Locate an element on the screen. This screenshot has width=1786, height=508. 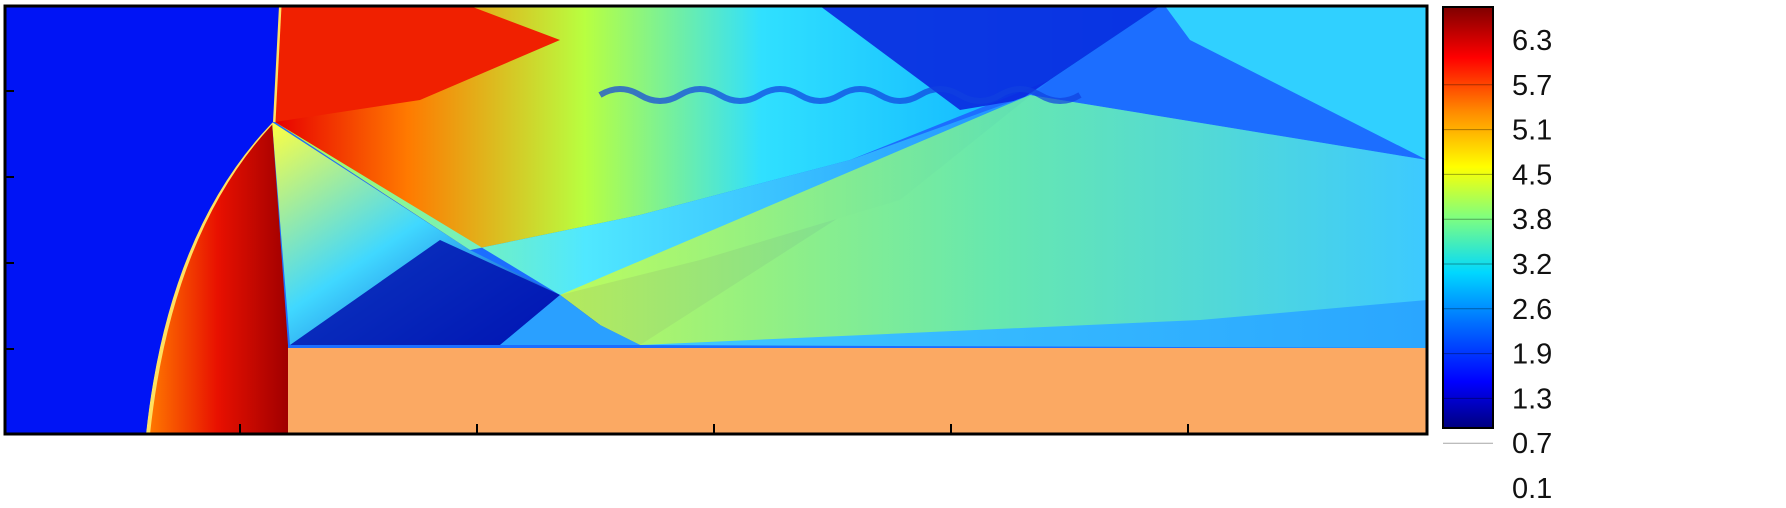
colorbar: 6.3 5.7 5.1 4.5 3.8 3.2 2.6 1.9 1.3 0.7 0.1 is located at coordinates (1497, 255).